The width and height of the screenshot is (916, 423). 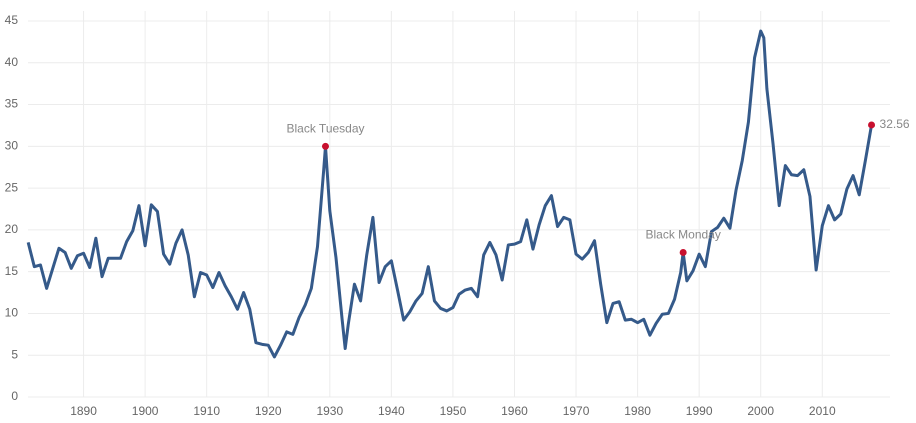 What do you see at coordinates (268, 411) in the screenshot?
I see `x-tick-label: 1920` at bounding box center [268, 411].